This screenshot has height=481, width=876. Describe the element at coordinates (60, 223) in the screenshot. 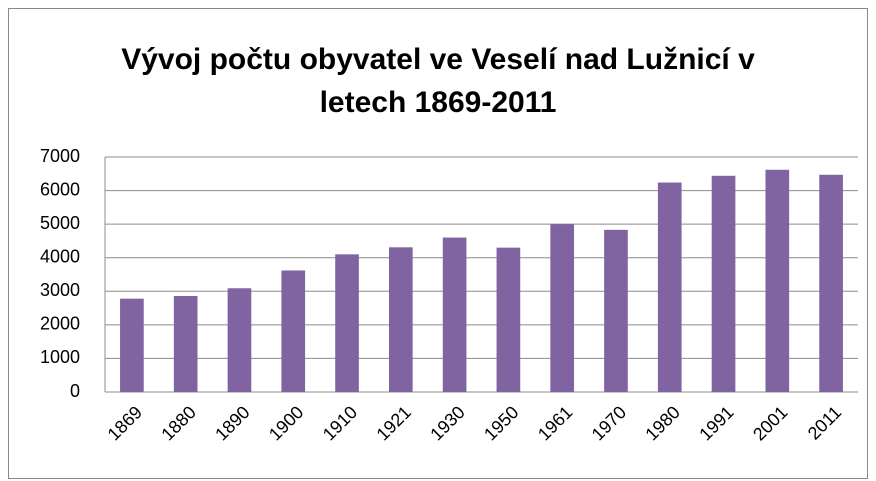

I see `y-tick-label: 5000` at that location.